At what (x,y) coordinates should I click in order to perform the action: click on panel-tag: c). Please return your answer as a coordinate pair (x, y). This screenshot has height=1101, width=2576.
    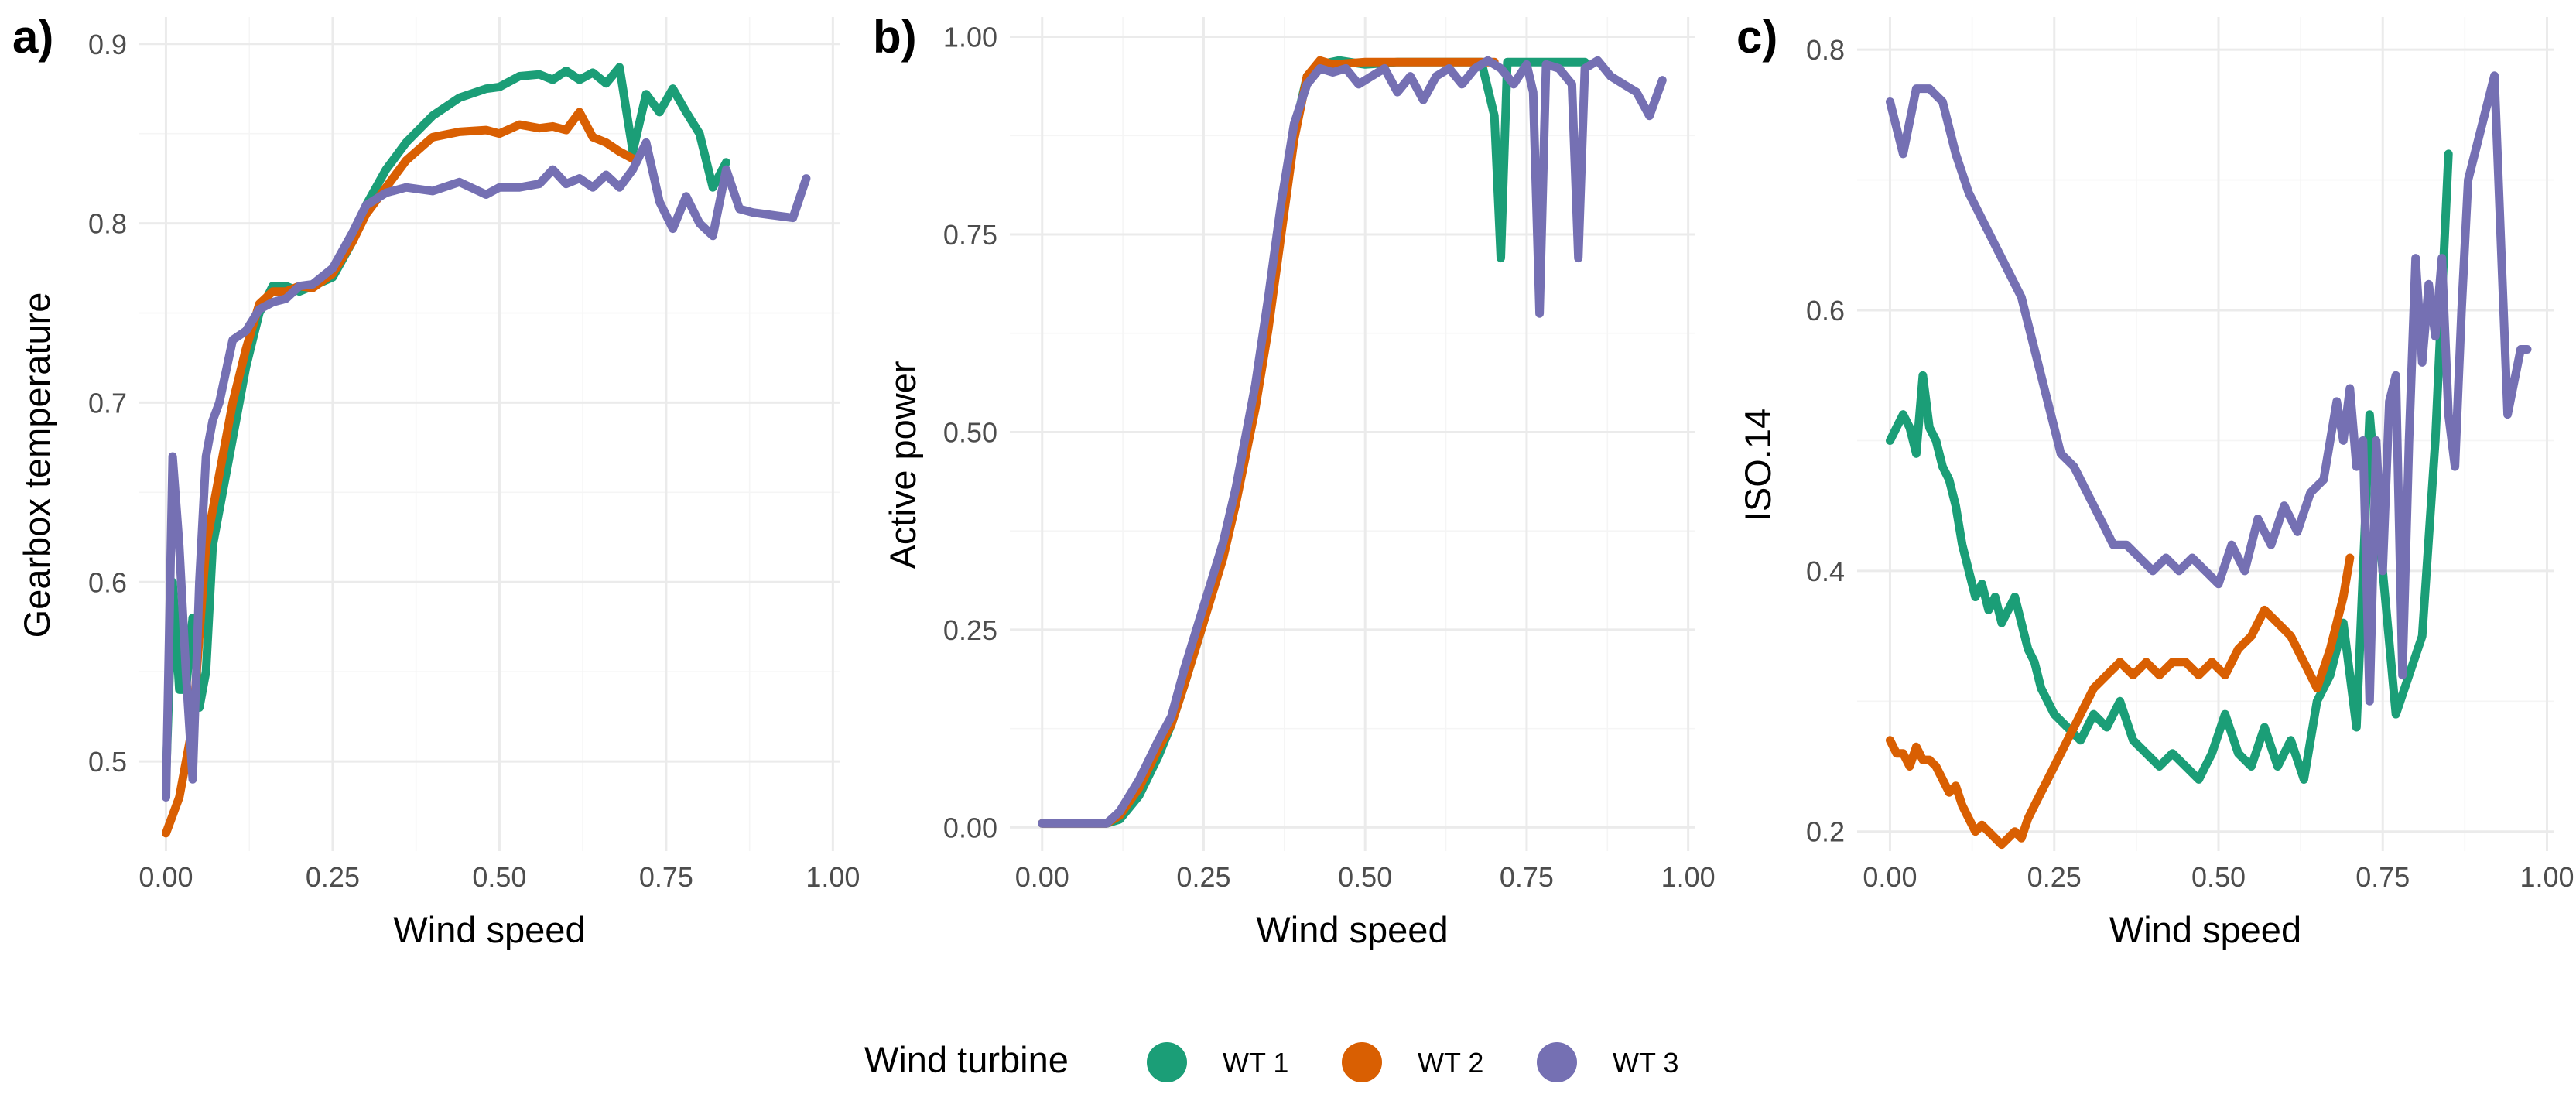
    Looking at the image, I should click on (1756, 37).